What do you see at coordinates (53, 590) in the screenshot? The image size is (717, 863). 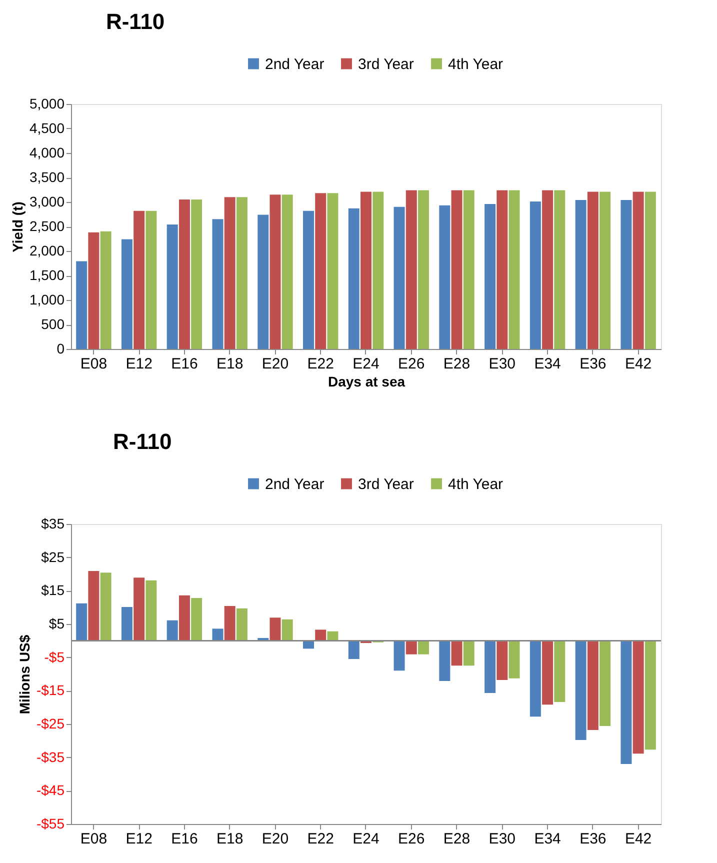 I see `y-tick-label: $15` at bounding box center [53, 590].